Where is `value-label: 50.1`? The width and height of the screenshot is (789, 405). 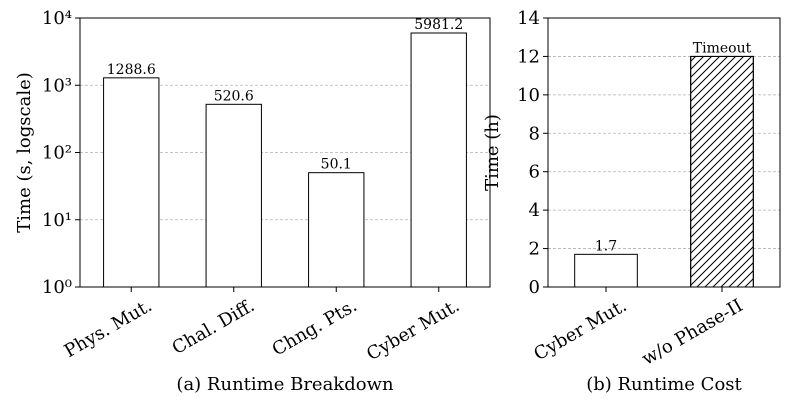 value-label: 50.1 is located at coordinates (336, 165).